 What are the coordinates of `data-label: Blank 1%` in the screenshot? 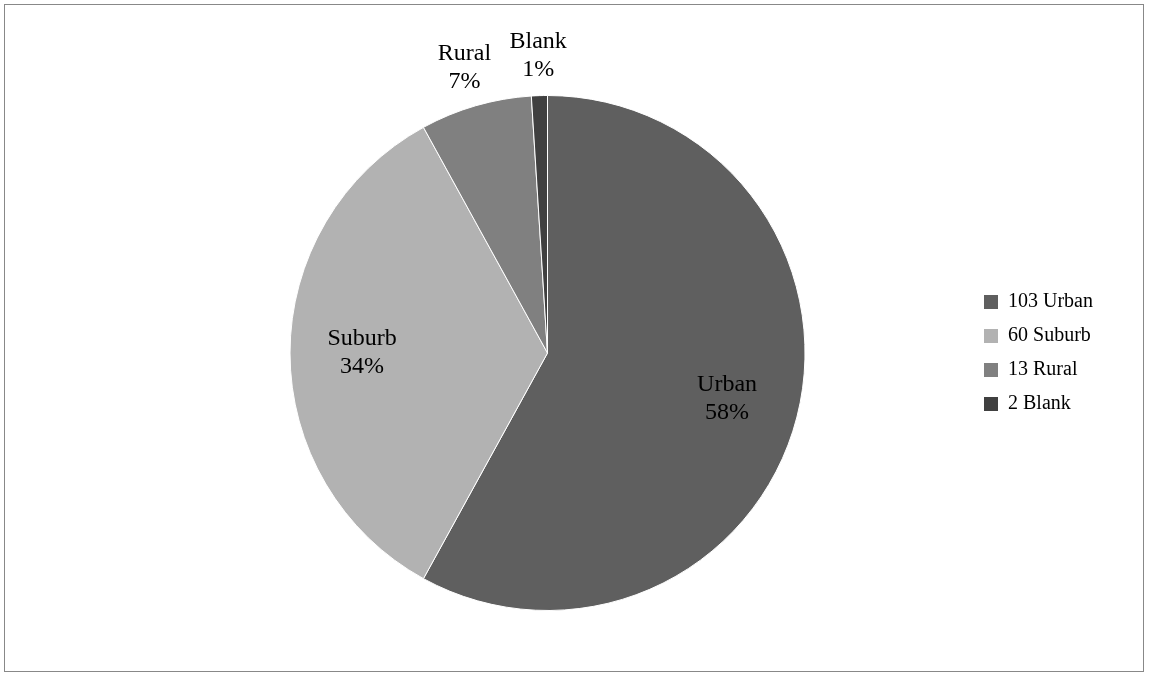 It's located at (538, 53).